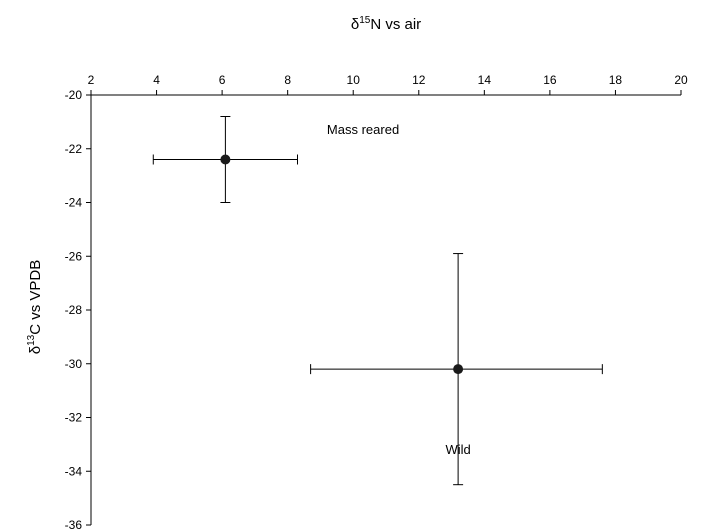 Image resolution: width=703 pixels, height=529 pixels. What do you see at coordinates (419, 80) in the screenshot?
I see `x-tick-label: 12` at bounding box center [419, 80].